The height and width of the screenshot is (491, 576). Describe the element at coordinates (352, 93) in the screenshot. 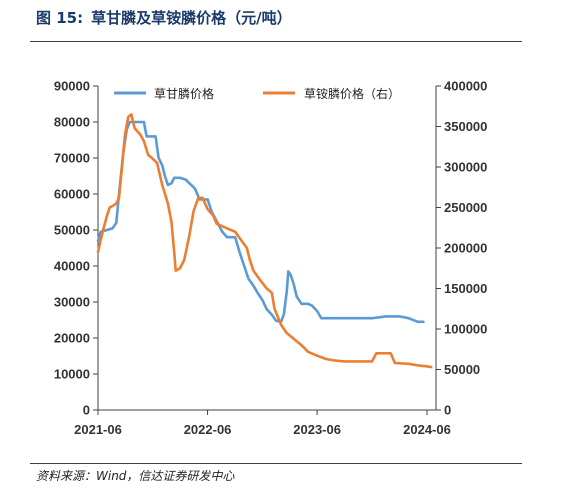

I see `legend-label: 草铵膦价格（右）` at that location.